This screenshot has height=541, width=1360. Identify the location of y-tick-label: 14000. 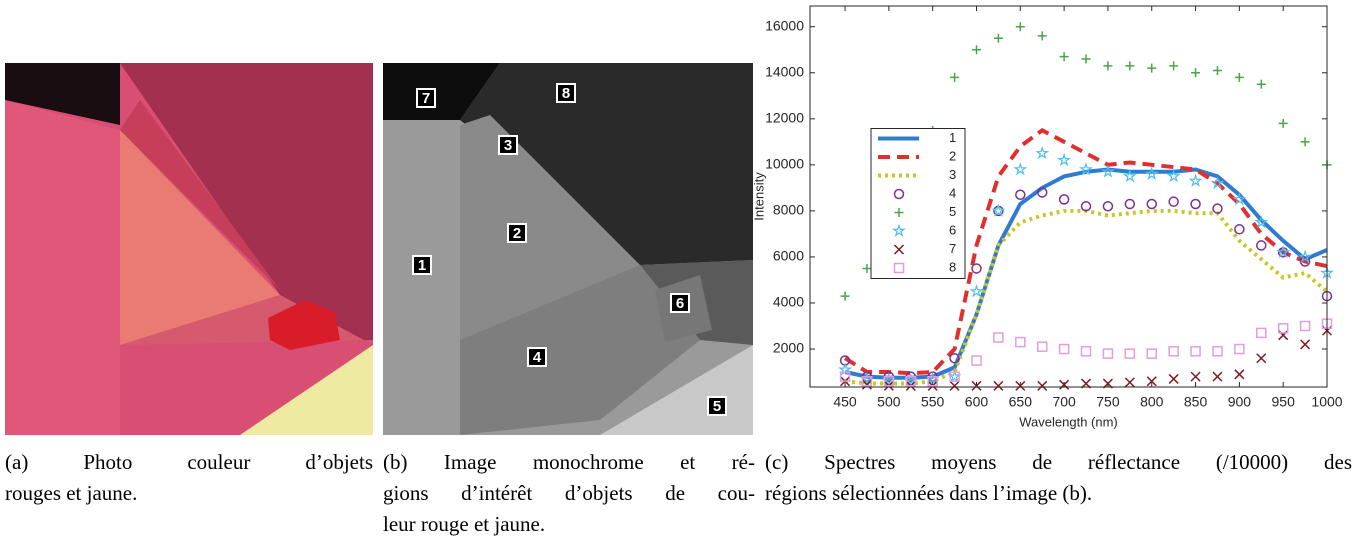
(784, 71).